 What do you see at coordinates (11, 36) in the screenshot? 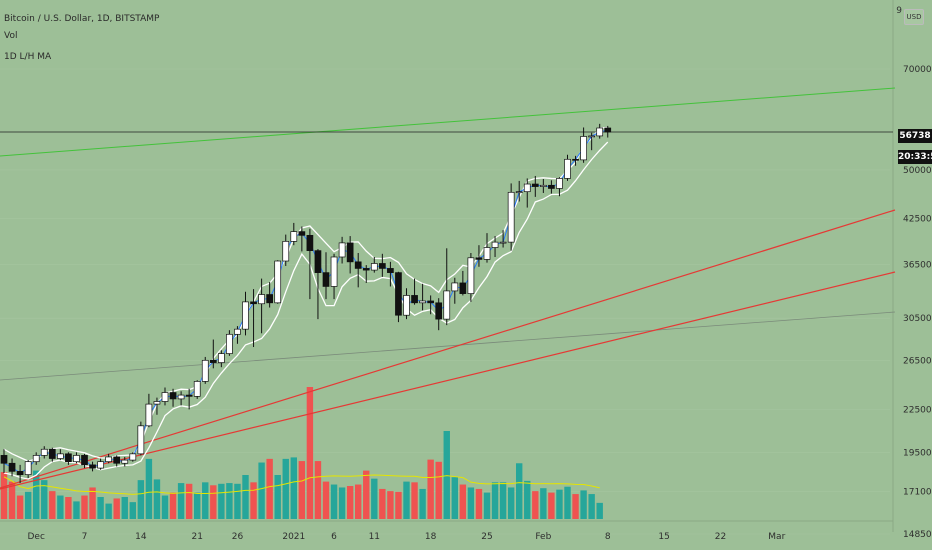
I see `legend-volume: Vol` at bounding box center [11, 36].